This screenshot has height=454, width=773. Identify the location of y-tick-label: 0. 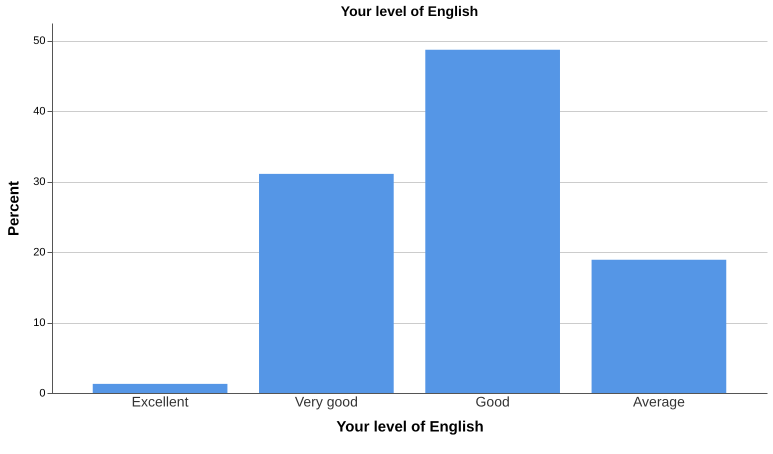
(42, 394).